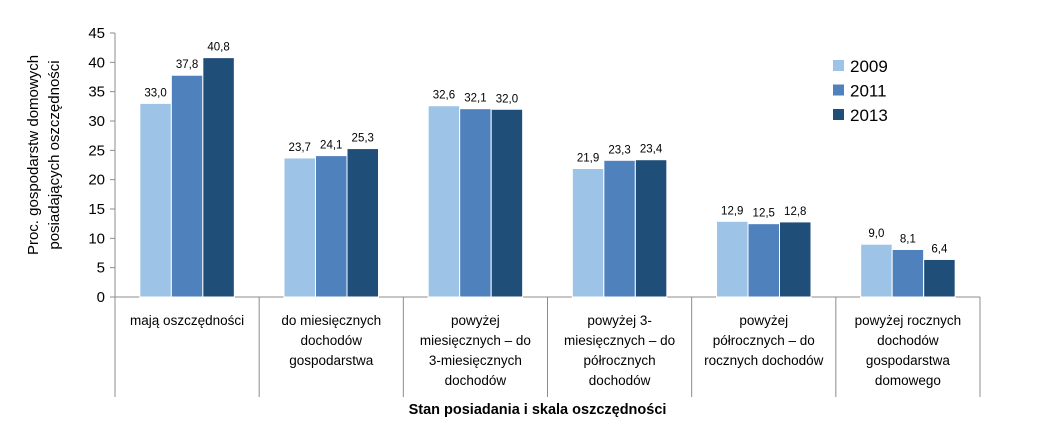  What do you see at coordinates (764, 340) in the screenshot?
I see `x-category-label: półrocznych – do` at bounding box center [764, 340].